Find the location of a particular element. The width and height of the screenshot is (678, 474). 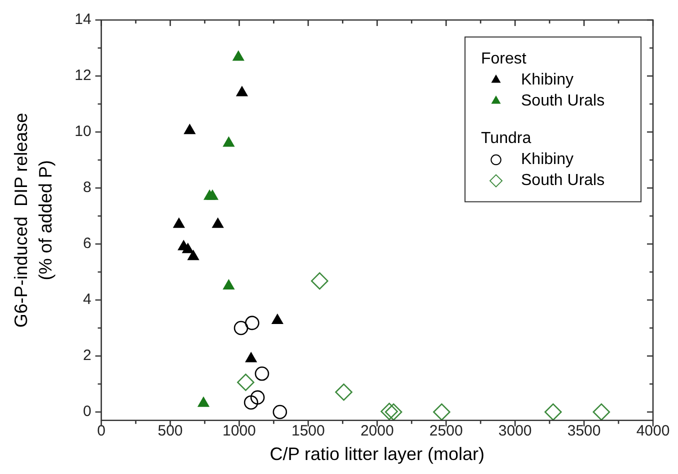

x-axis-title: C/P ratio litter layer (molar) is located at coordinates (377, 454).